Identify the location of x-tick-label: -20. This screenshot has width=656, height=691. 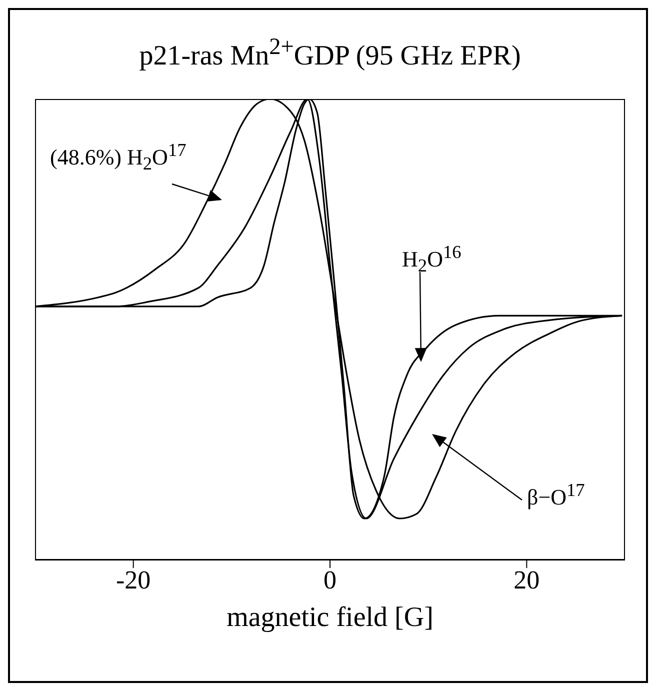
(133, 579).